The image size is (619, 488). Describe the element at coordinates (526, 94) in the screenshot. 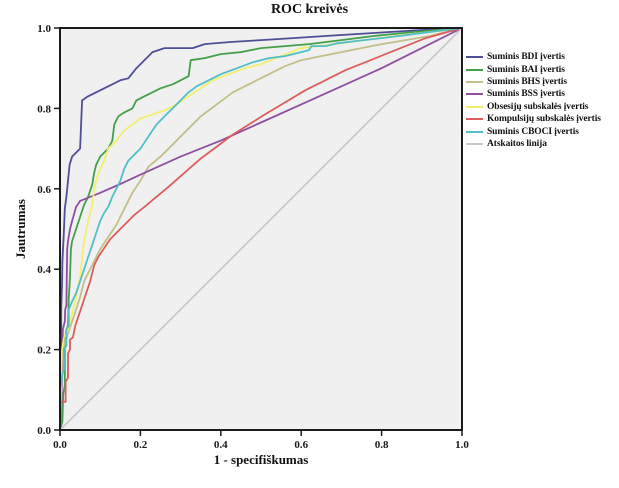

I see `legend-label: Suminis BSS įvertis` at that location.